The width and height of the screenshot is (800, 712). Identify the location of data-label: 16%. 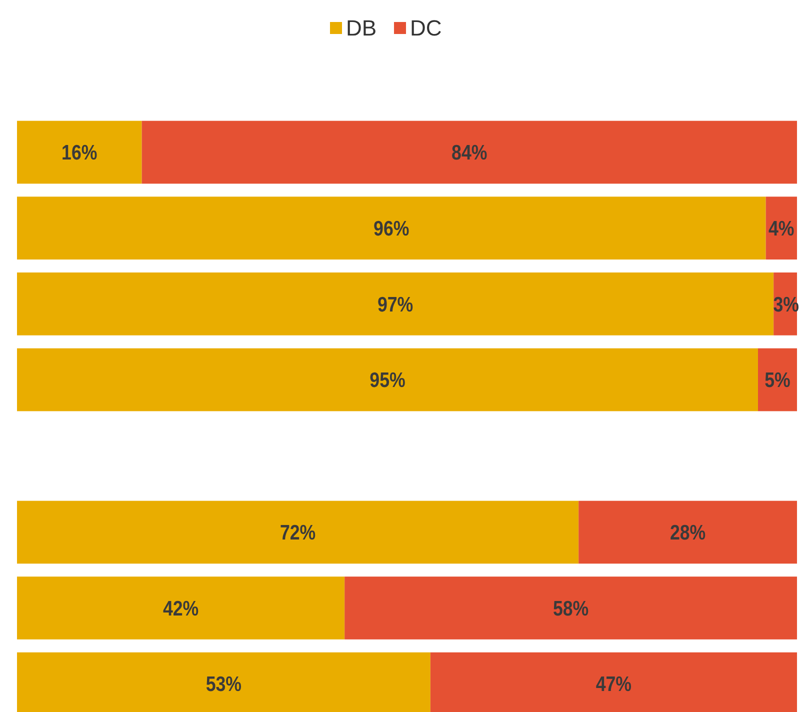
(80, 153).